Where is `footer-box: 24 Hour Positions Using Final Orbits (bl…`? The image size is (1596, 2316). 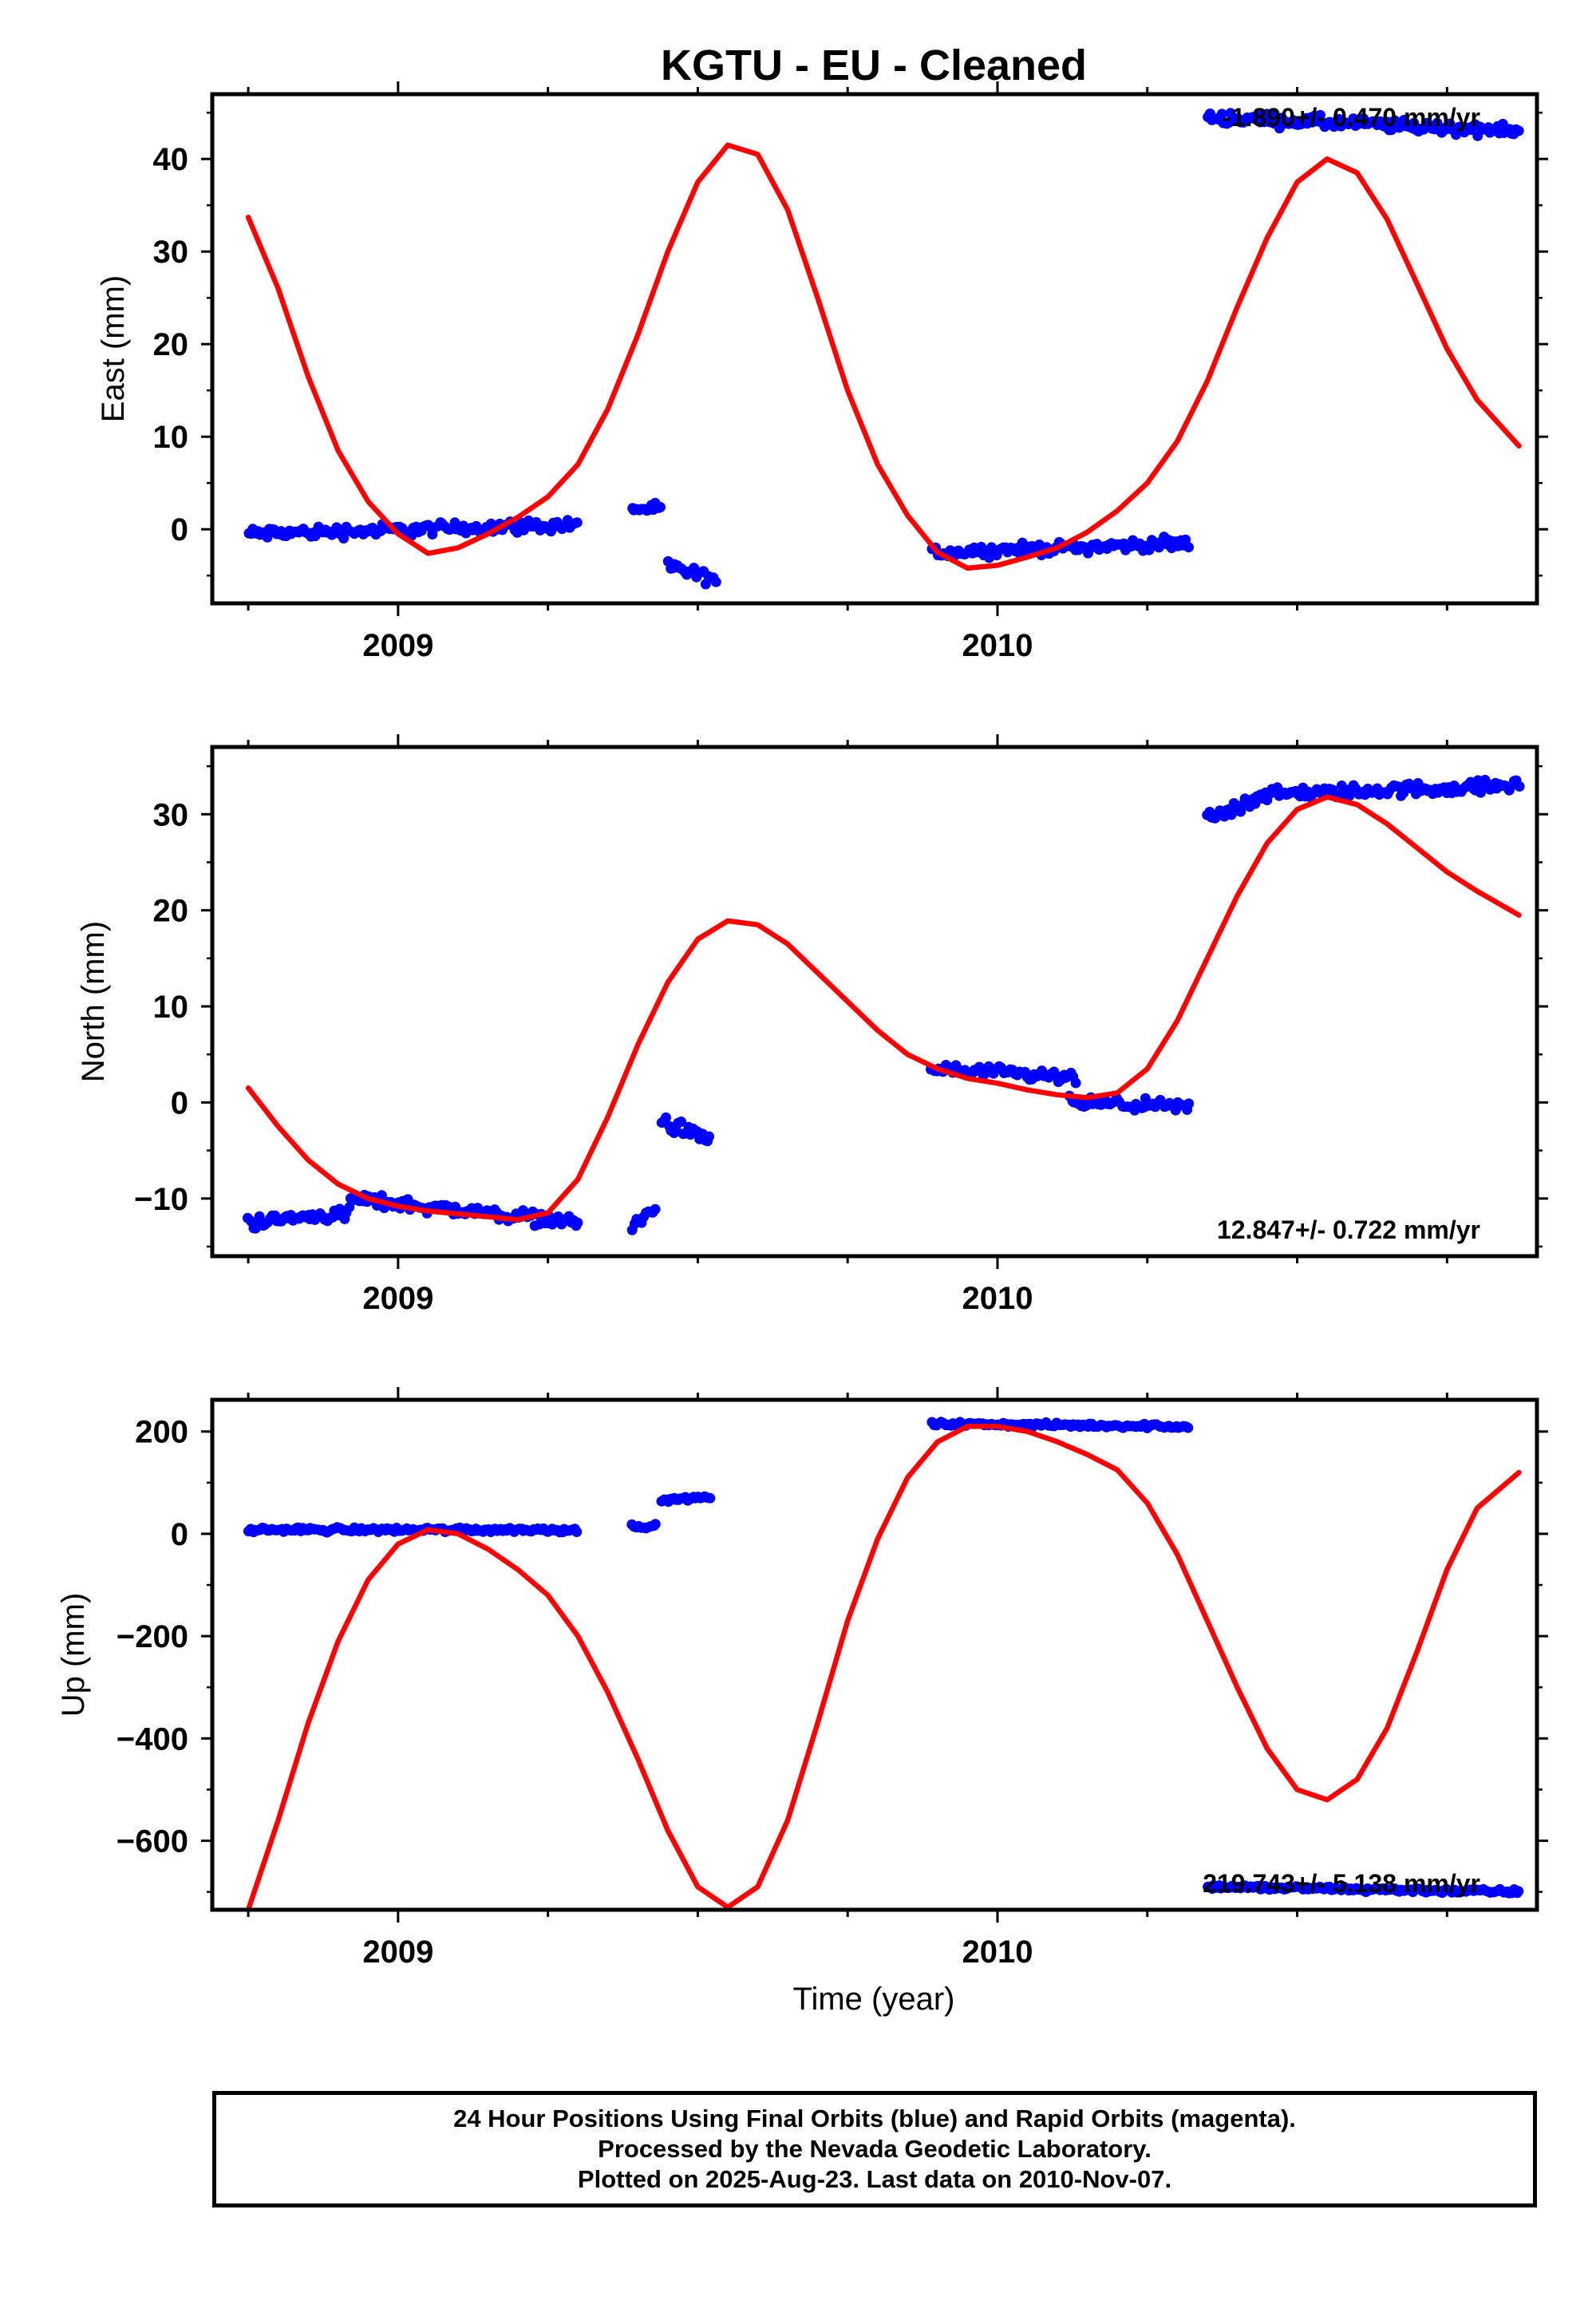
footer-box: 24 Hour Positions Using Final Orbits (bl… is located at coordinates (874, 2149).